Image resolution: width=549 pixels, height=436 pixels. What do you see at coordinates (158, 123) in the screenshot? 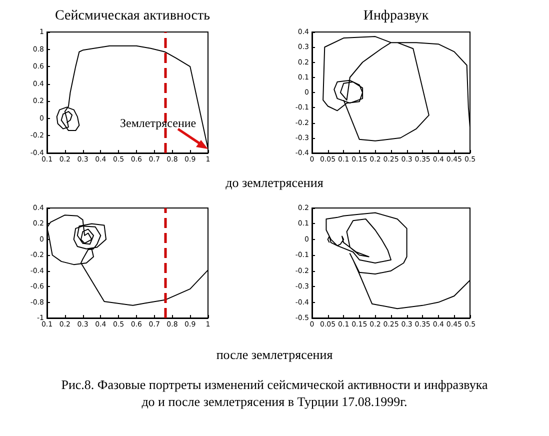
I see `annotation: Землетрясение` at bounding box center [158, 123].